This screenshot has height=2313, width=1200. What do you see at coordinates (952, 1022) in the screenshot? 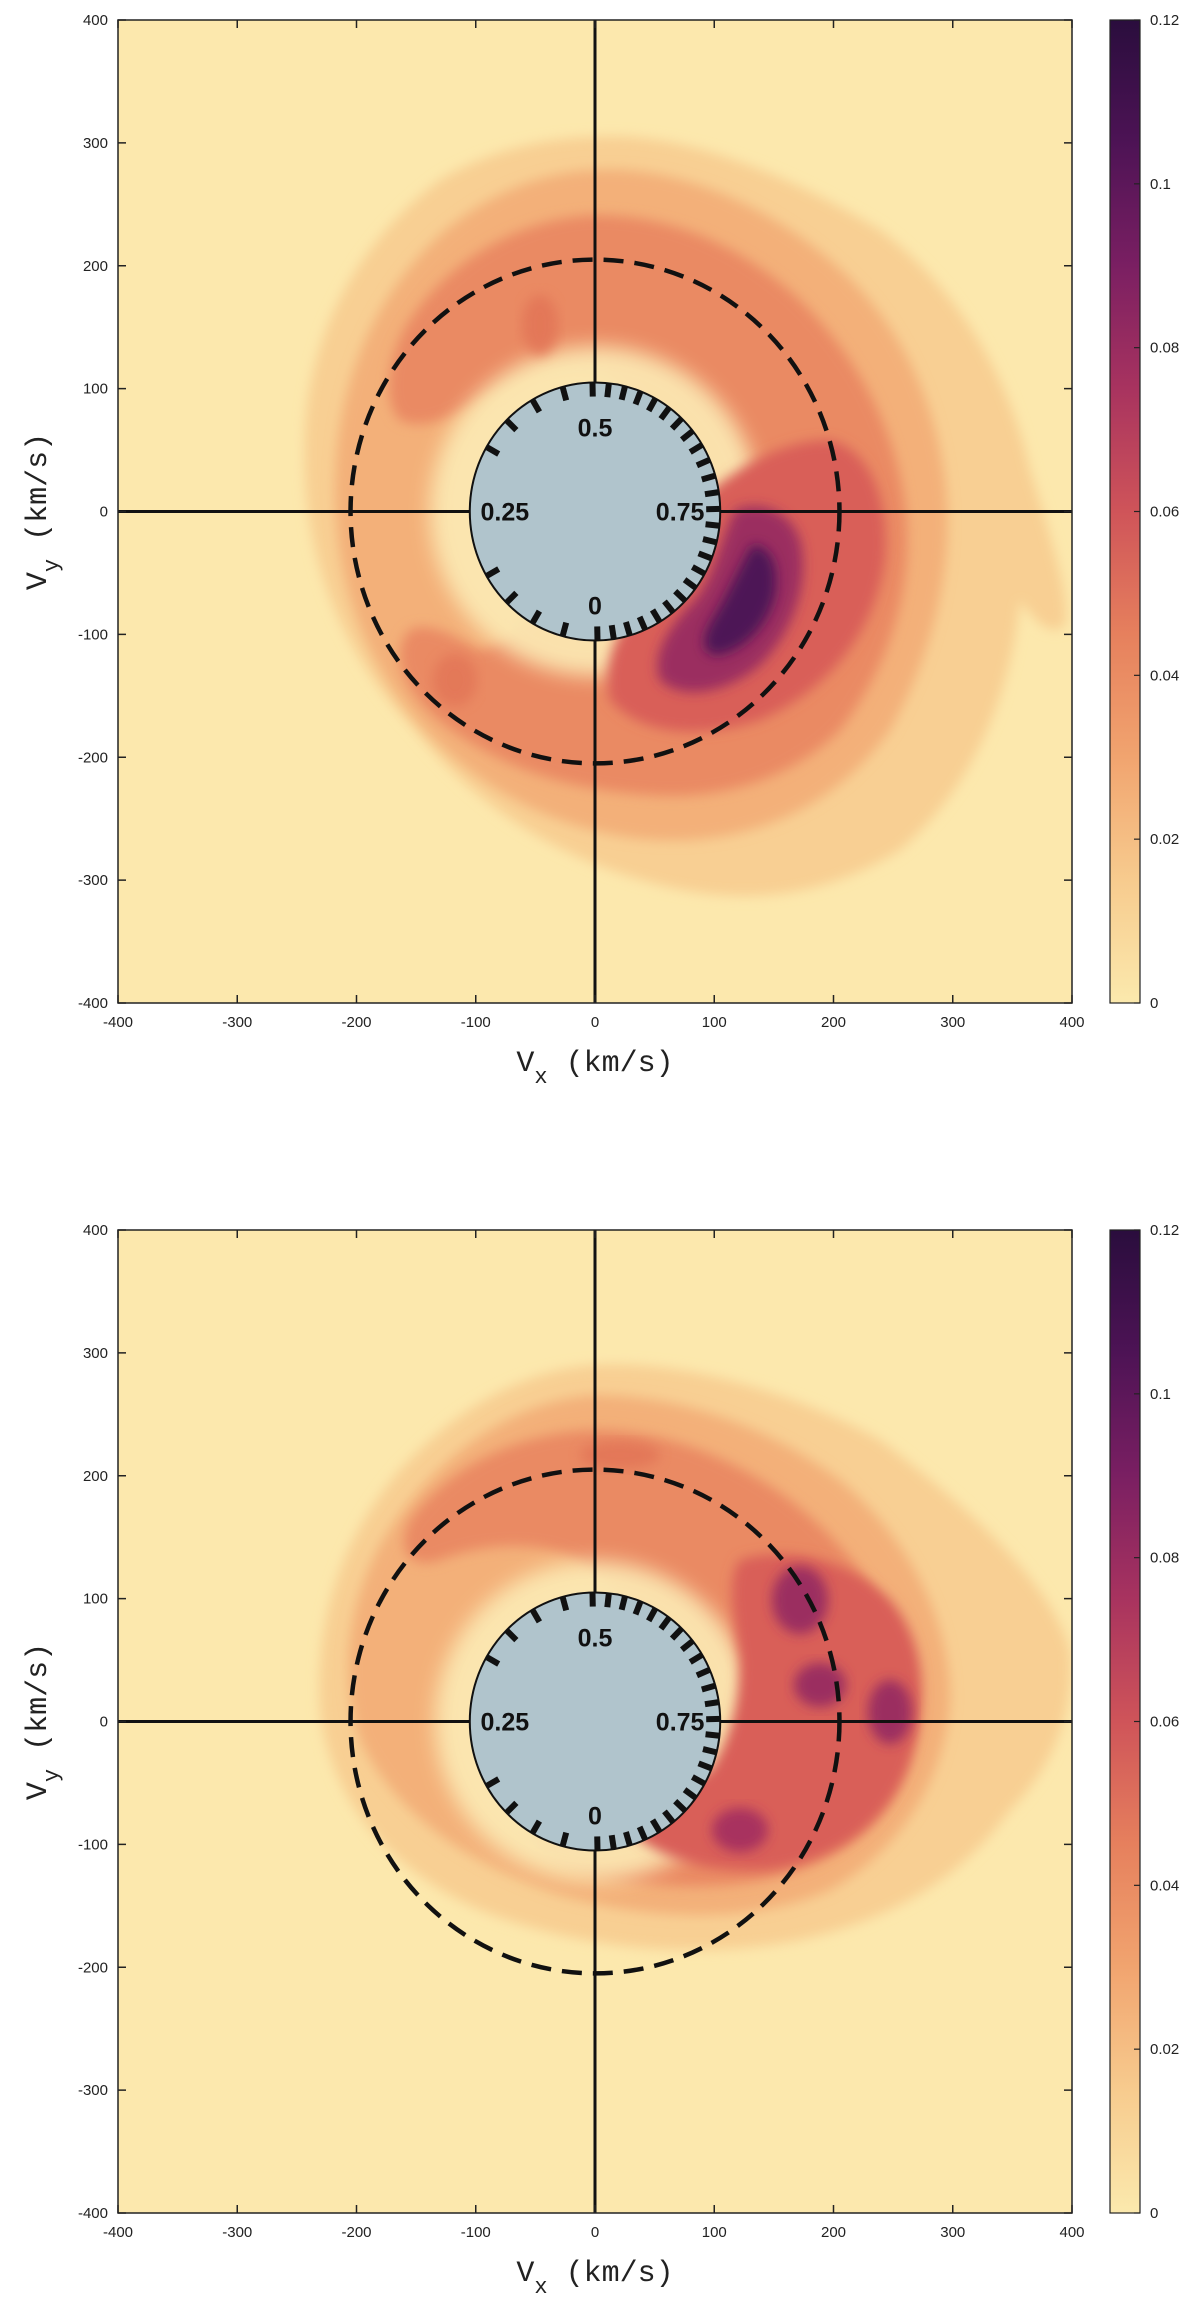
I see `x-tick-label: 300` at bounding box center [952, 1022].